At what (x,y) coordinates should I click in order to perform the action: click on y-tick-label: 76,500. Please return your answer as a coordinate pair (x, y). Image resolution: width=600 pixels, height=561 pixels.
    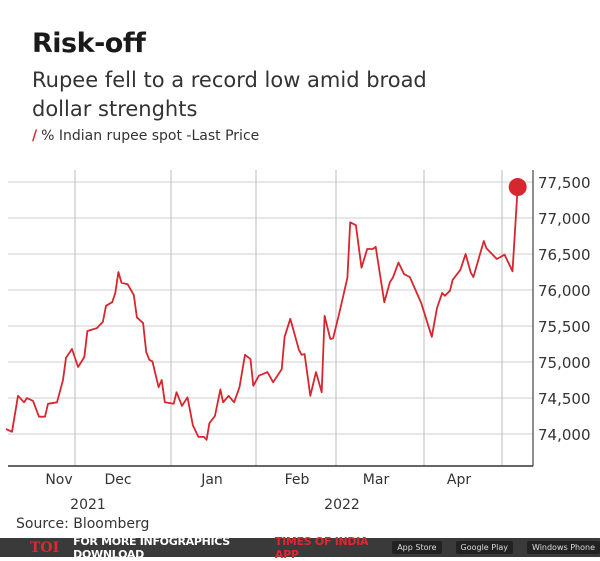
    Looking at the image, I should click on (564, 255).